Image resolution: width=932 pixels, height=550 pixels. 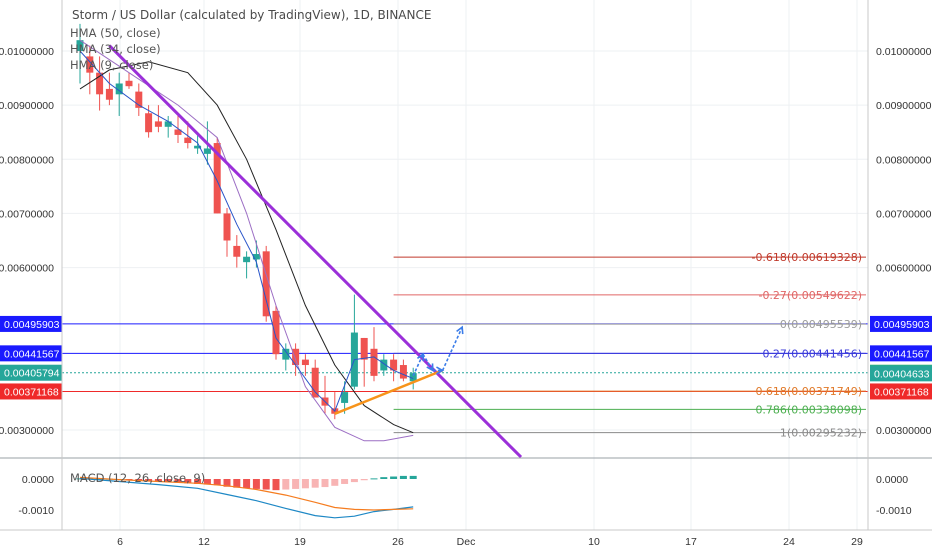 What do you see at coordinates (389, 392) in the screenshot?
I see `support-line` at bounding box center [389, 392].